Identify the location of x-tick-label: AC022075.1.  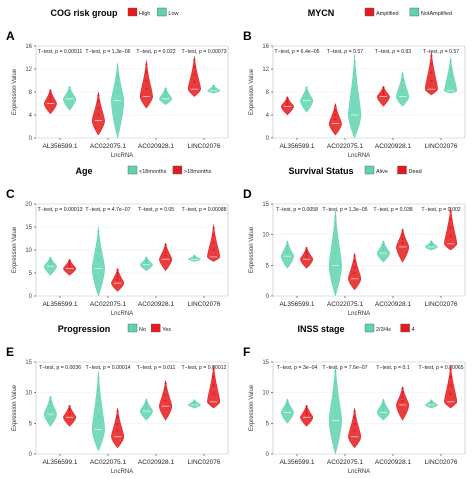
(108, 146).